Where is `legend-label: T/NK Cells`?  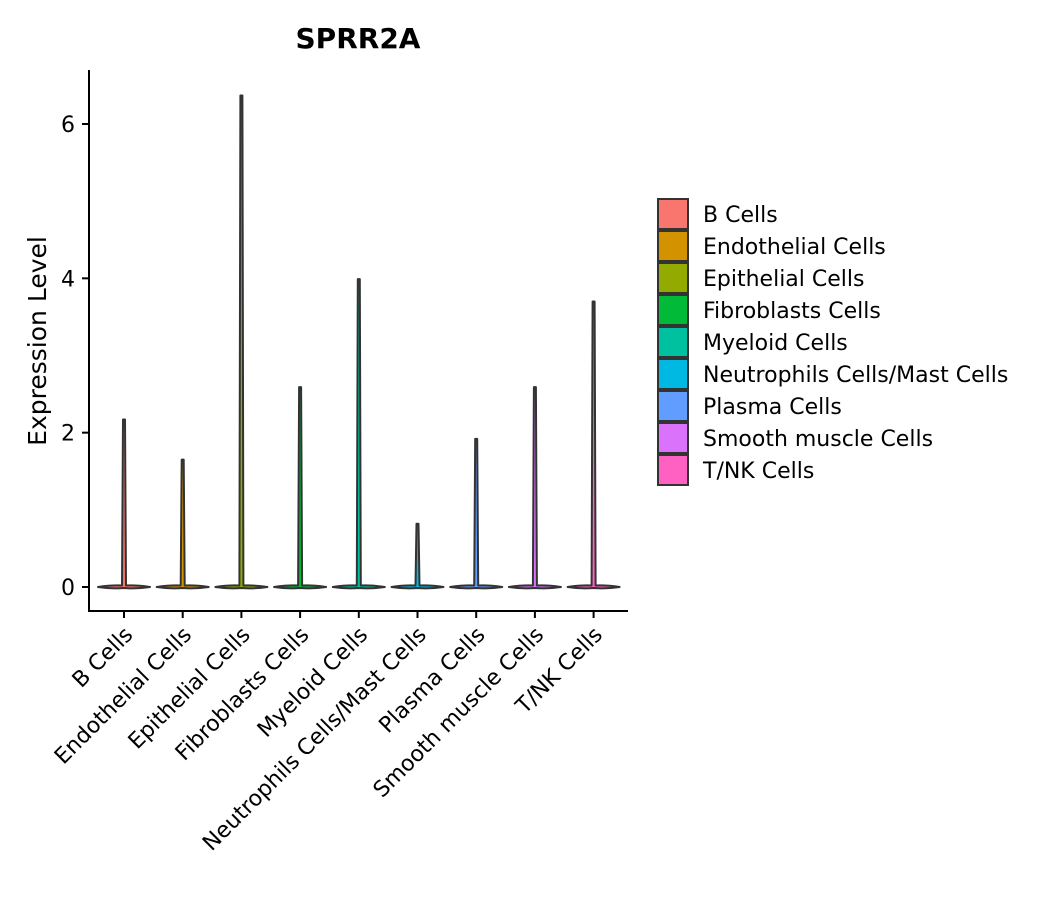 legend-label: T/NK Cells is located at coordinates (758, 471).